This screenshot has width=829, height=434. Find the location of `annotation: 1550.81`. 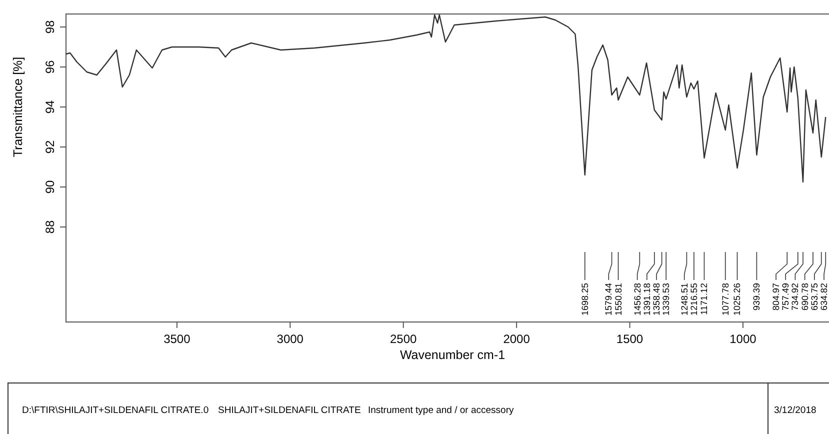

annotation: 1550.81 is located at coordinates (618, 299).